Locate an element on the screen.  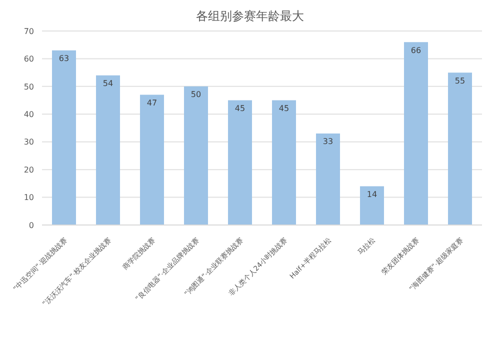
data-label: 14 is located at coordinates (372, 194).